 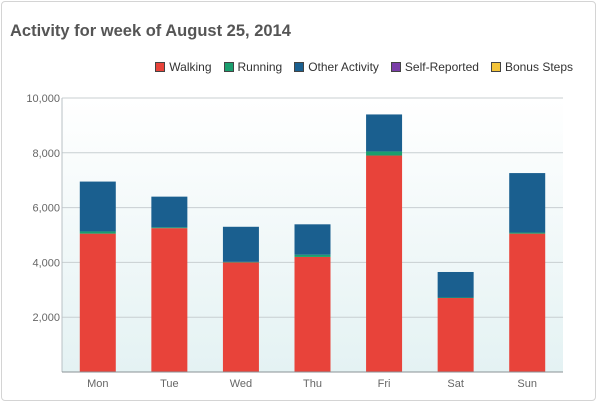 I want to click on legend-label-running: Running, so click(x=260, y=67).